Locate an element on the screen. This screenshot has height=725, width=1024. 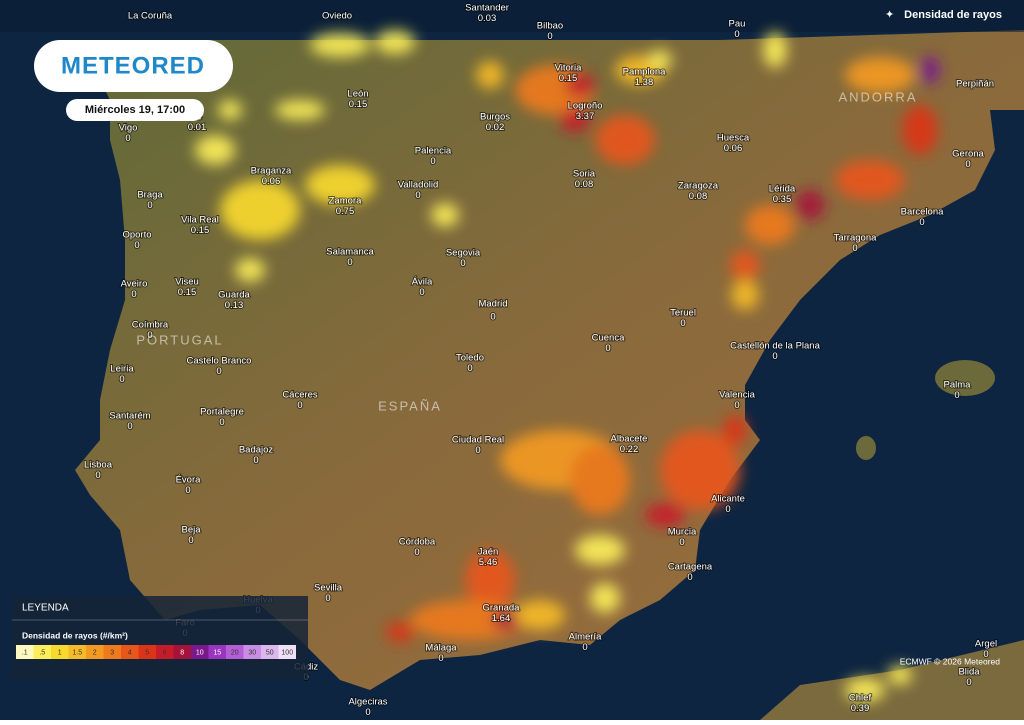
city-value: 0.06 is located at coordinates (271, 181).